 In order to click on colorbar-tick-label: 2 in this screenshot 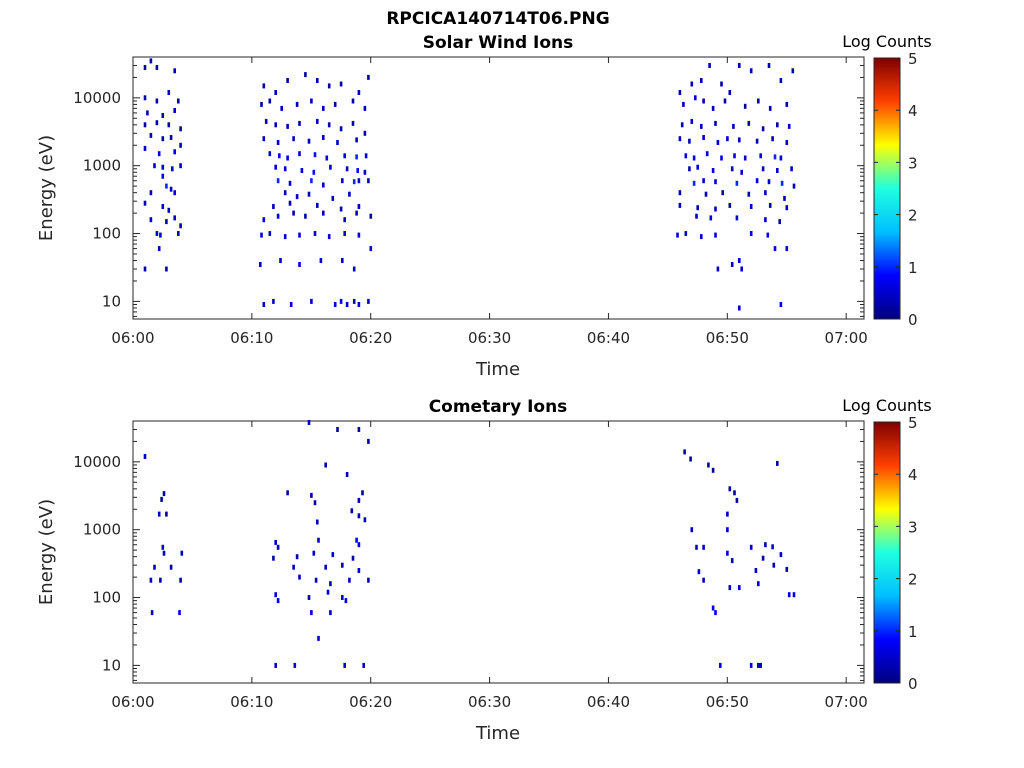, I will do `click(913, 580)`.